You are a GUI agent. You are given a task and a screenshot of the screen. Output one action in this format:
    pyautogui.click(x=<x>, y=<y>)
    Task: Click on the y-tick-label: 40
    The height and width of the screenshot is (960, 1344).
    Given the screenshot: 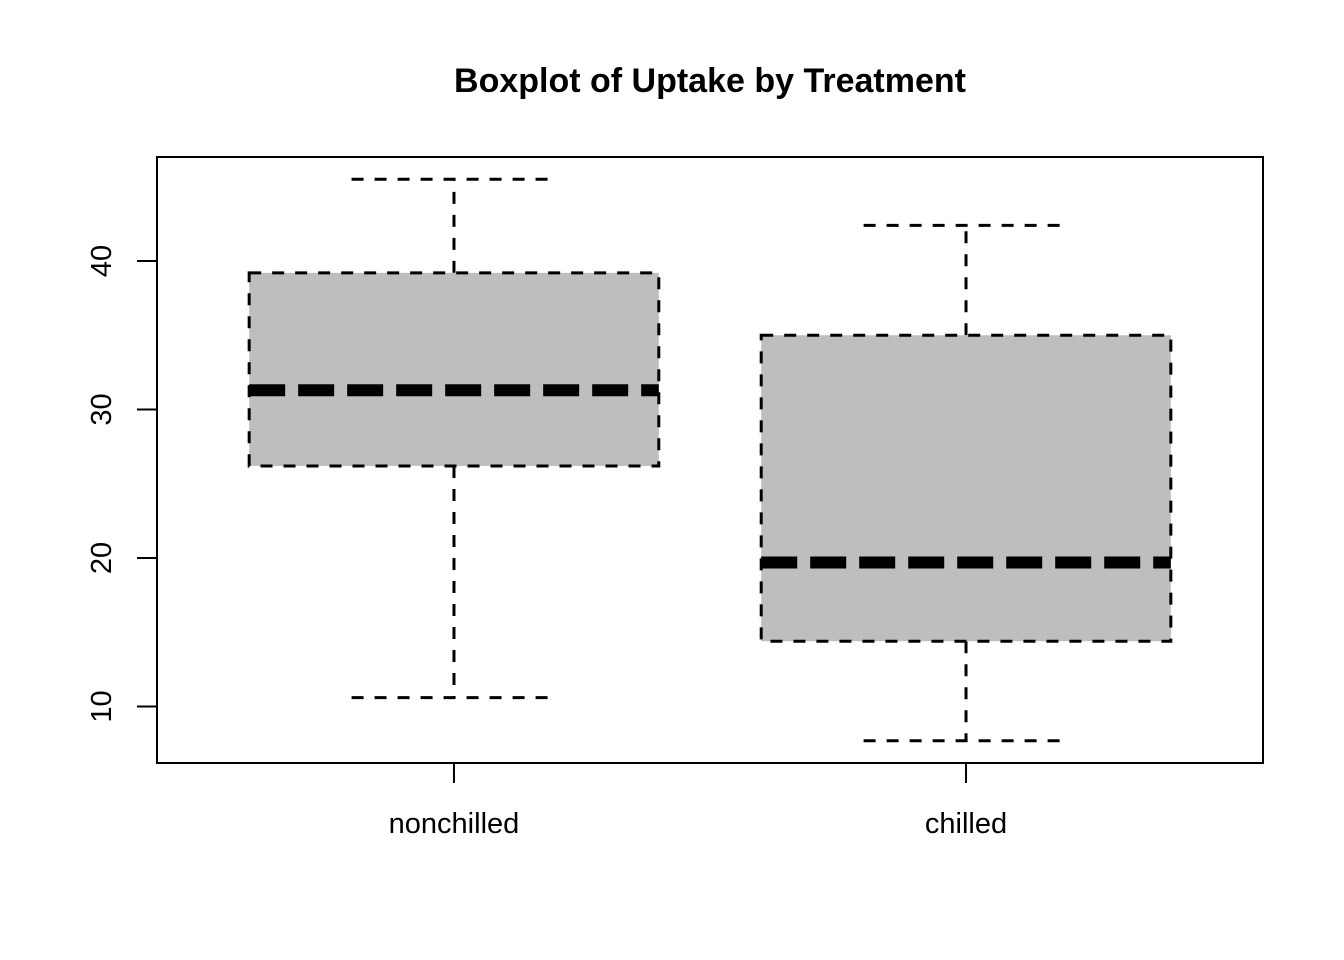 What is the action you would take?
    pyautogui.click(x=102, y=261)
    